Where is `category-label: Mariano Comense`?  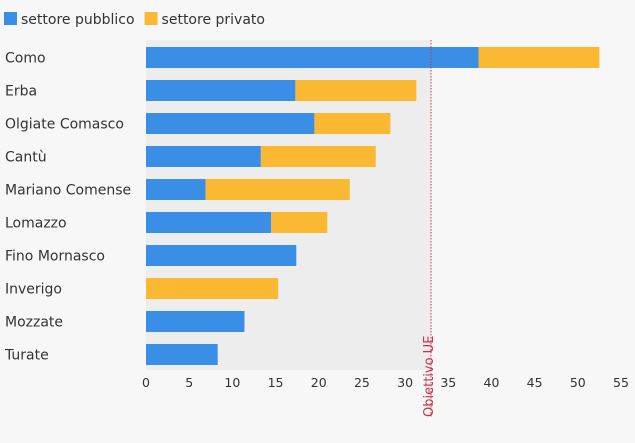 category-label: Mariano Comense is located at coordinates (68, 191).